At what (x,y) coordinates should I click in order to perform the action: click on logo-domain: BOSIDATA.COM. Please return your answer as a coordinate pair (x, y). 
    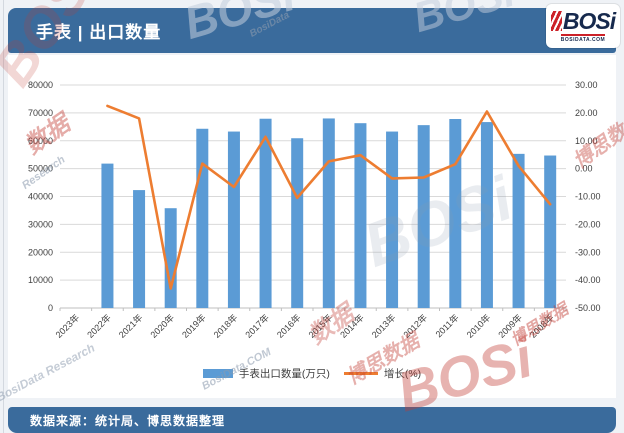
    Looking at the image, I should click on (583, 38).